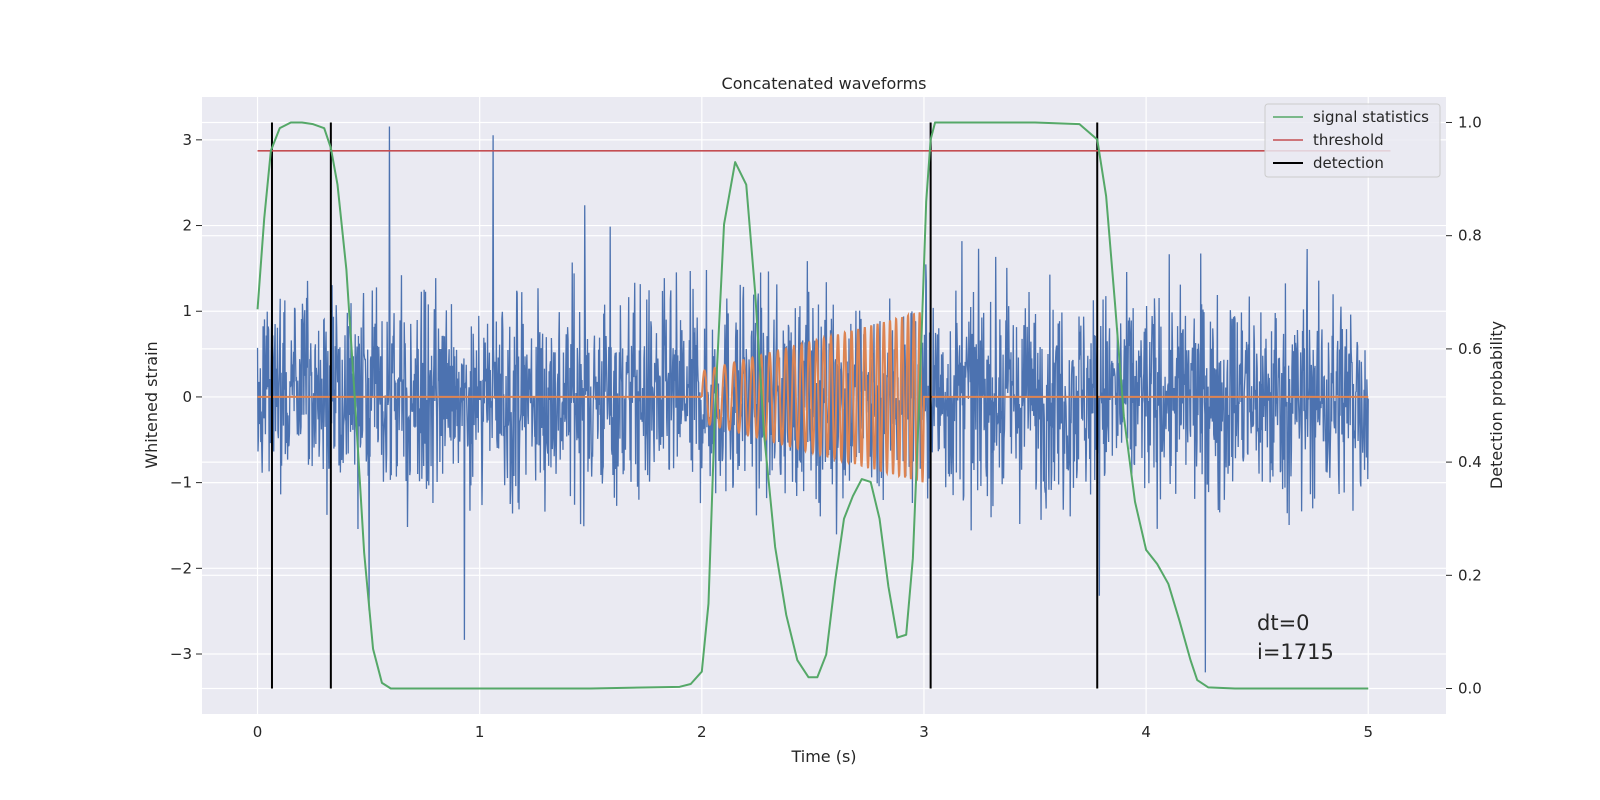 The image size is (1600, 800). What do you see at coordinates (181, 654) in the screenshot?
I see `y-tick-label: −3` at bounding box center [181, 654].